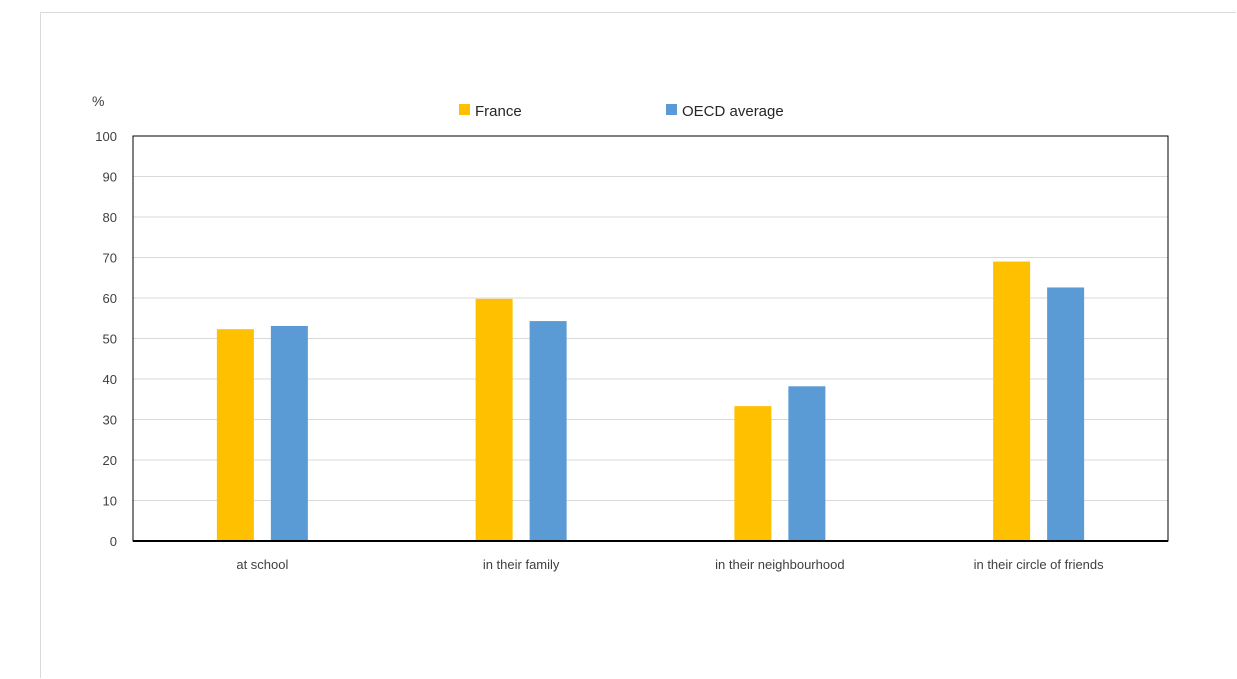 This screenshot has height=679, width=1237. What do you see at coordinates (110, 460) in the screenshot?
I see `y-tick-label: 20` at bounding box center [110, 460].